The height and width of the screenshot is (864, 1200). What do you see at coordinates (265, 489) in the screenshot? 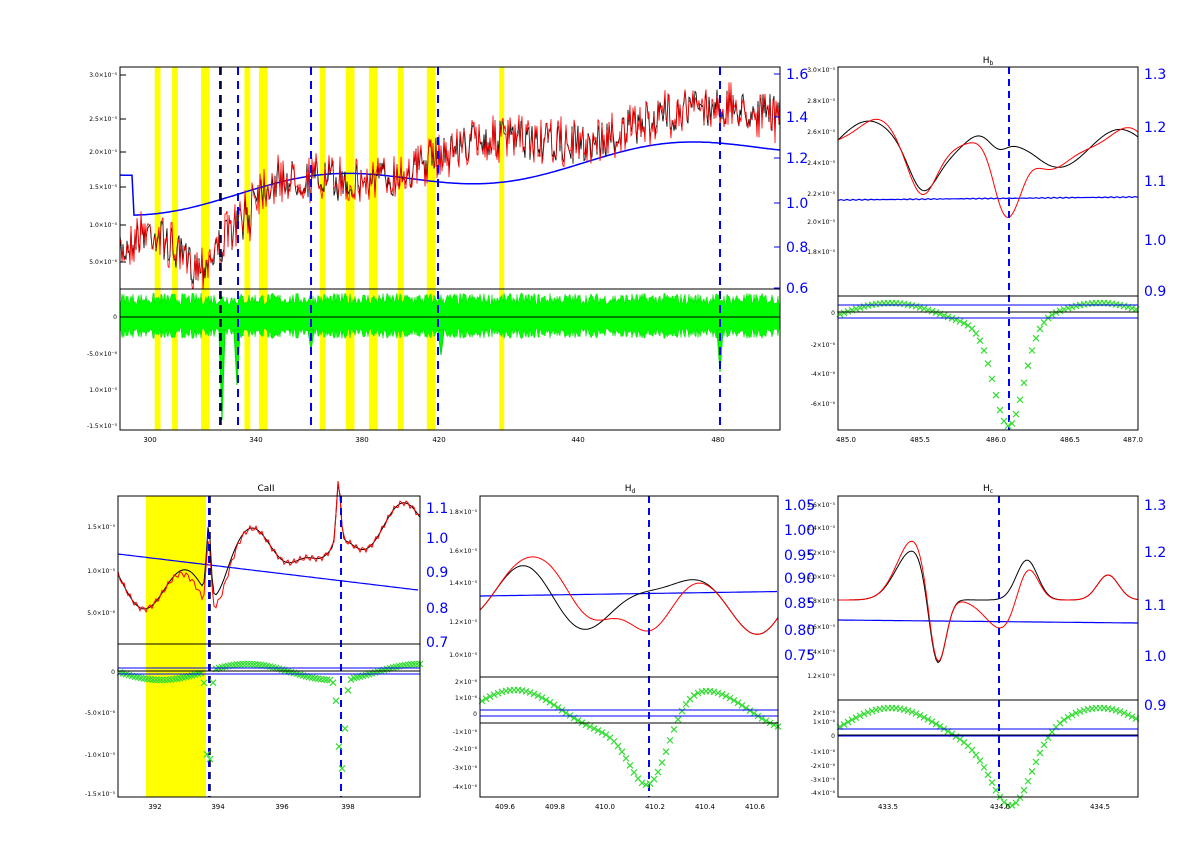
I see `caii-title: CaII` at bounding box center [265, 489].